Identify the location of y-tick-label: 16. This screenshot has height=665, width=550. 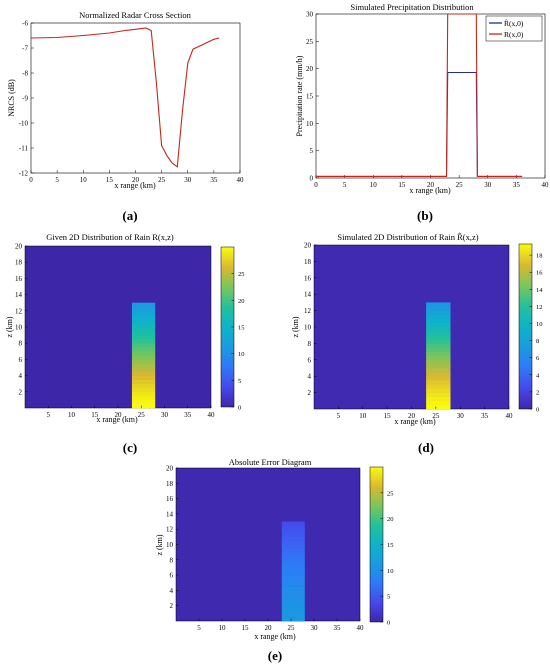
(19, 279).